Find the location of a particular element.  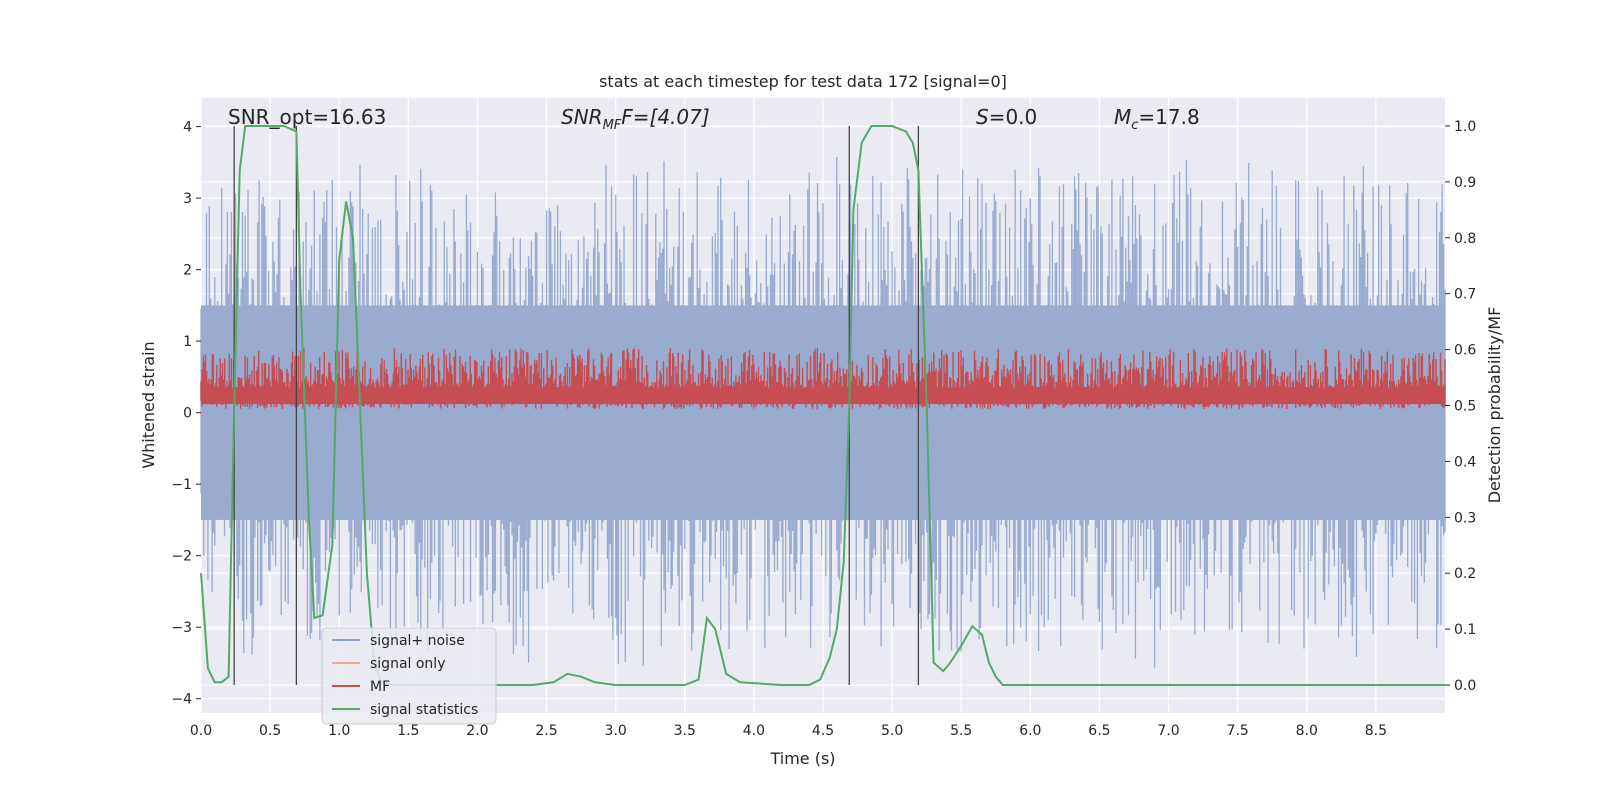

x-axis-label: Time (s) is located at coordinates (802, 758).